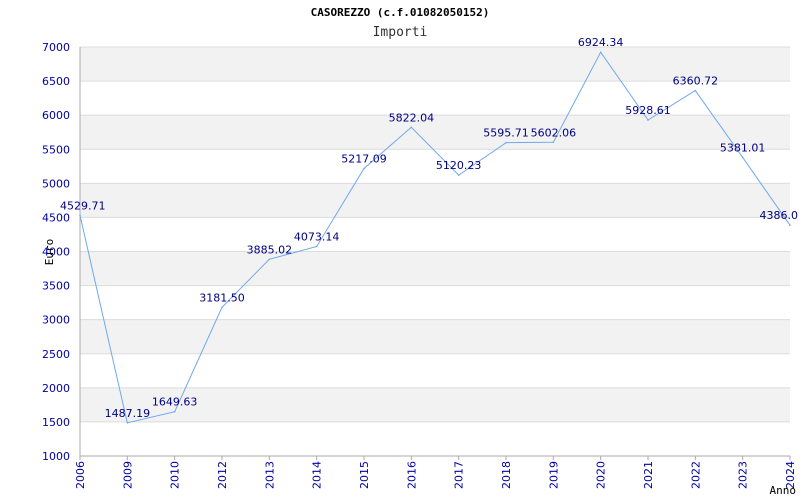  What do you see at coordinates (779, 215) in the screenshot?
I see `data-label: 4386.0` at bounding box center [779, 215].